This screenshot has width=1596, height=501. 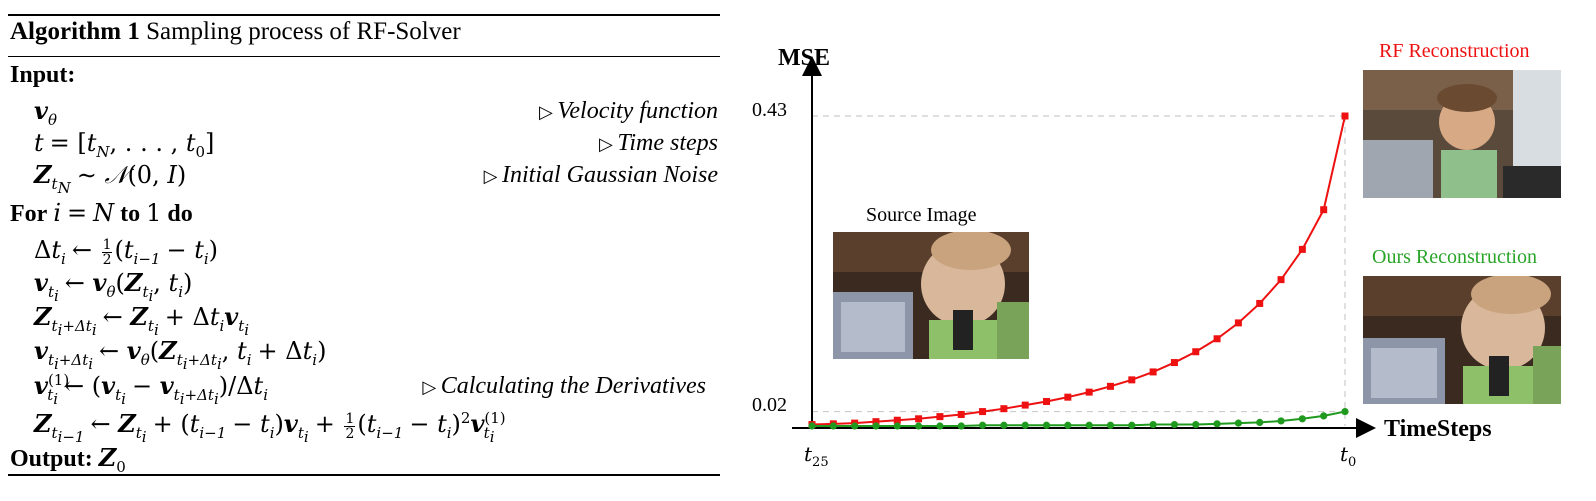 What do you see at coordinates (769, 405) in the screenshot?
I see `y-tick-label-bottom: 0.02` at bounding box center [769, 405].